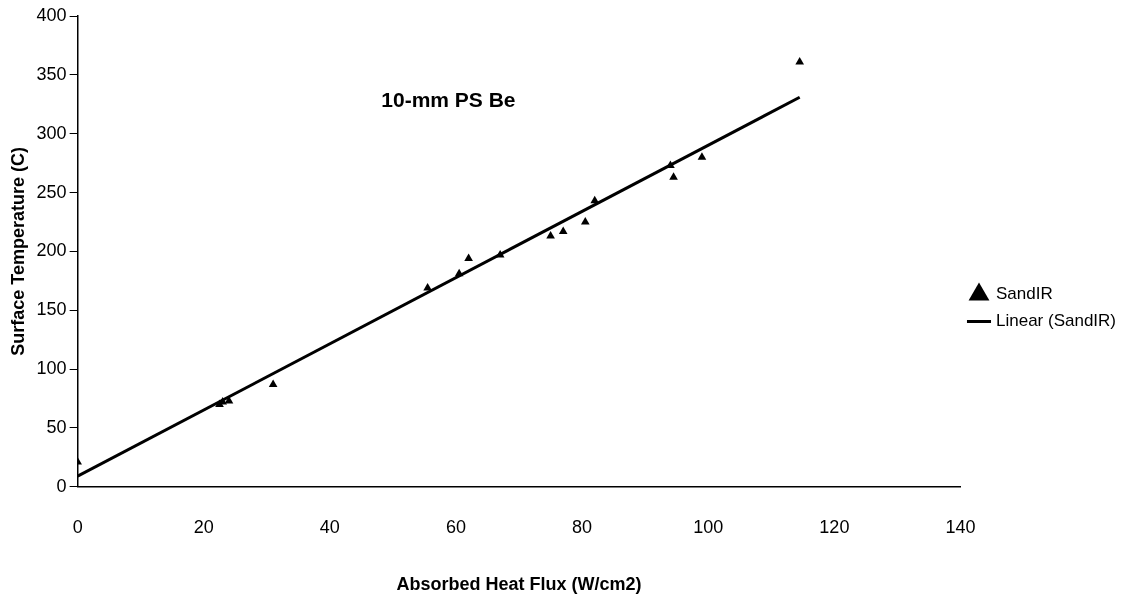 The width and height of the screenshot is (1132, 604). Describe the element at coordinates (51, 14) in the screenshot. I see `y-tick-label: 400` at that location.